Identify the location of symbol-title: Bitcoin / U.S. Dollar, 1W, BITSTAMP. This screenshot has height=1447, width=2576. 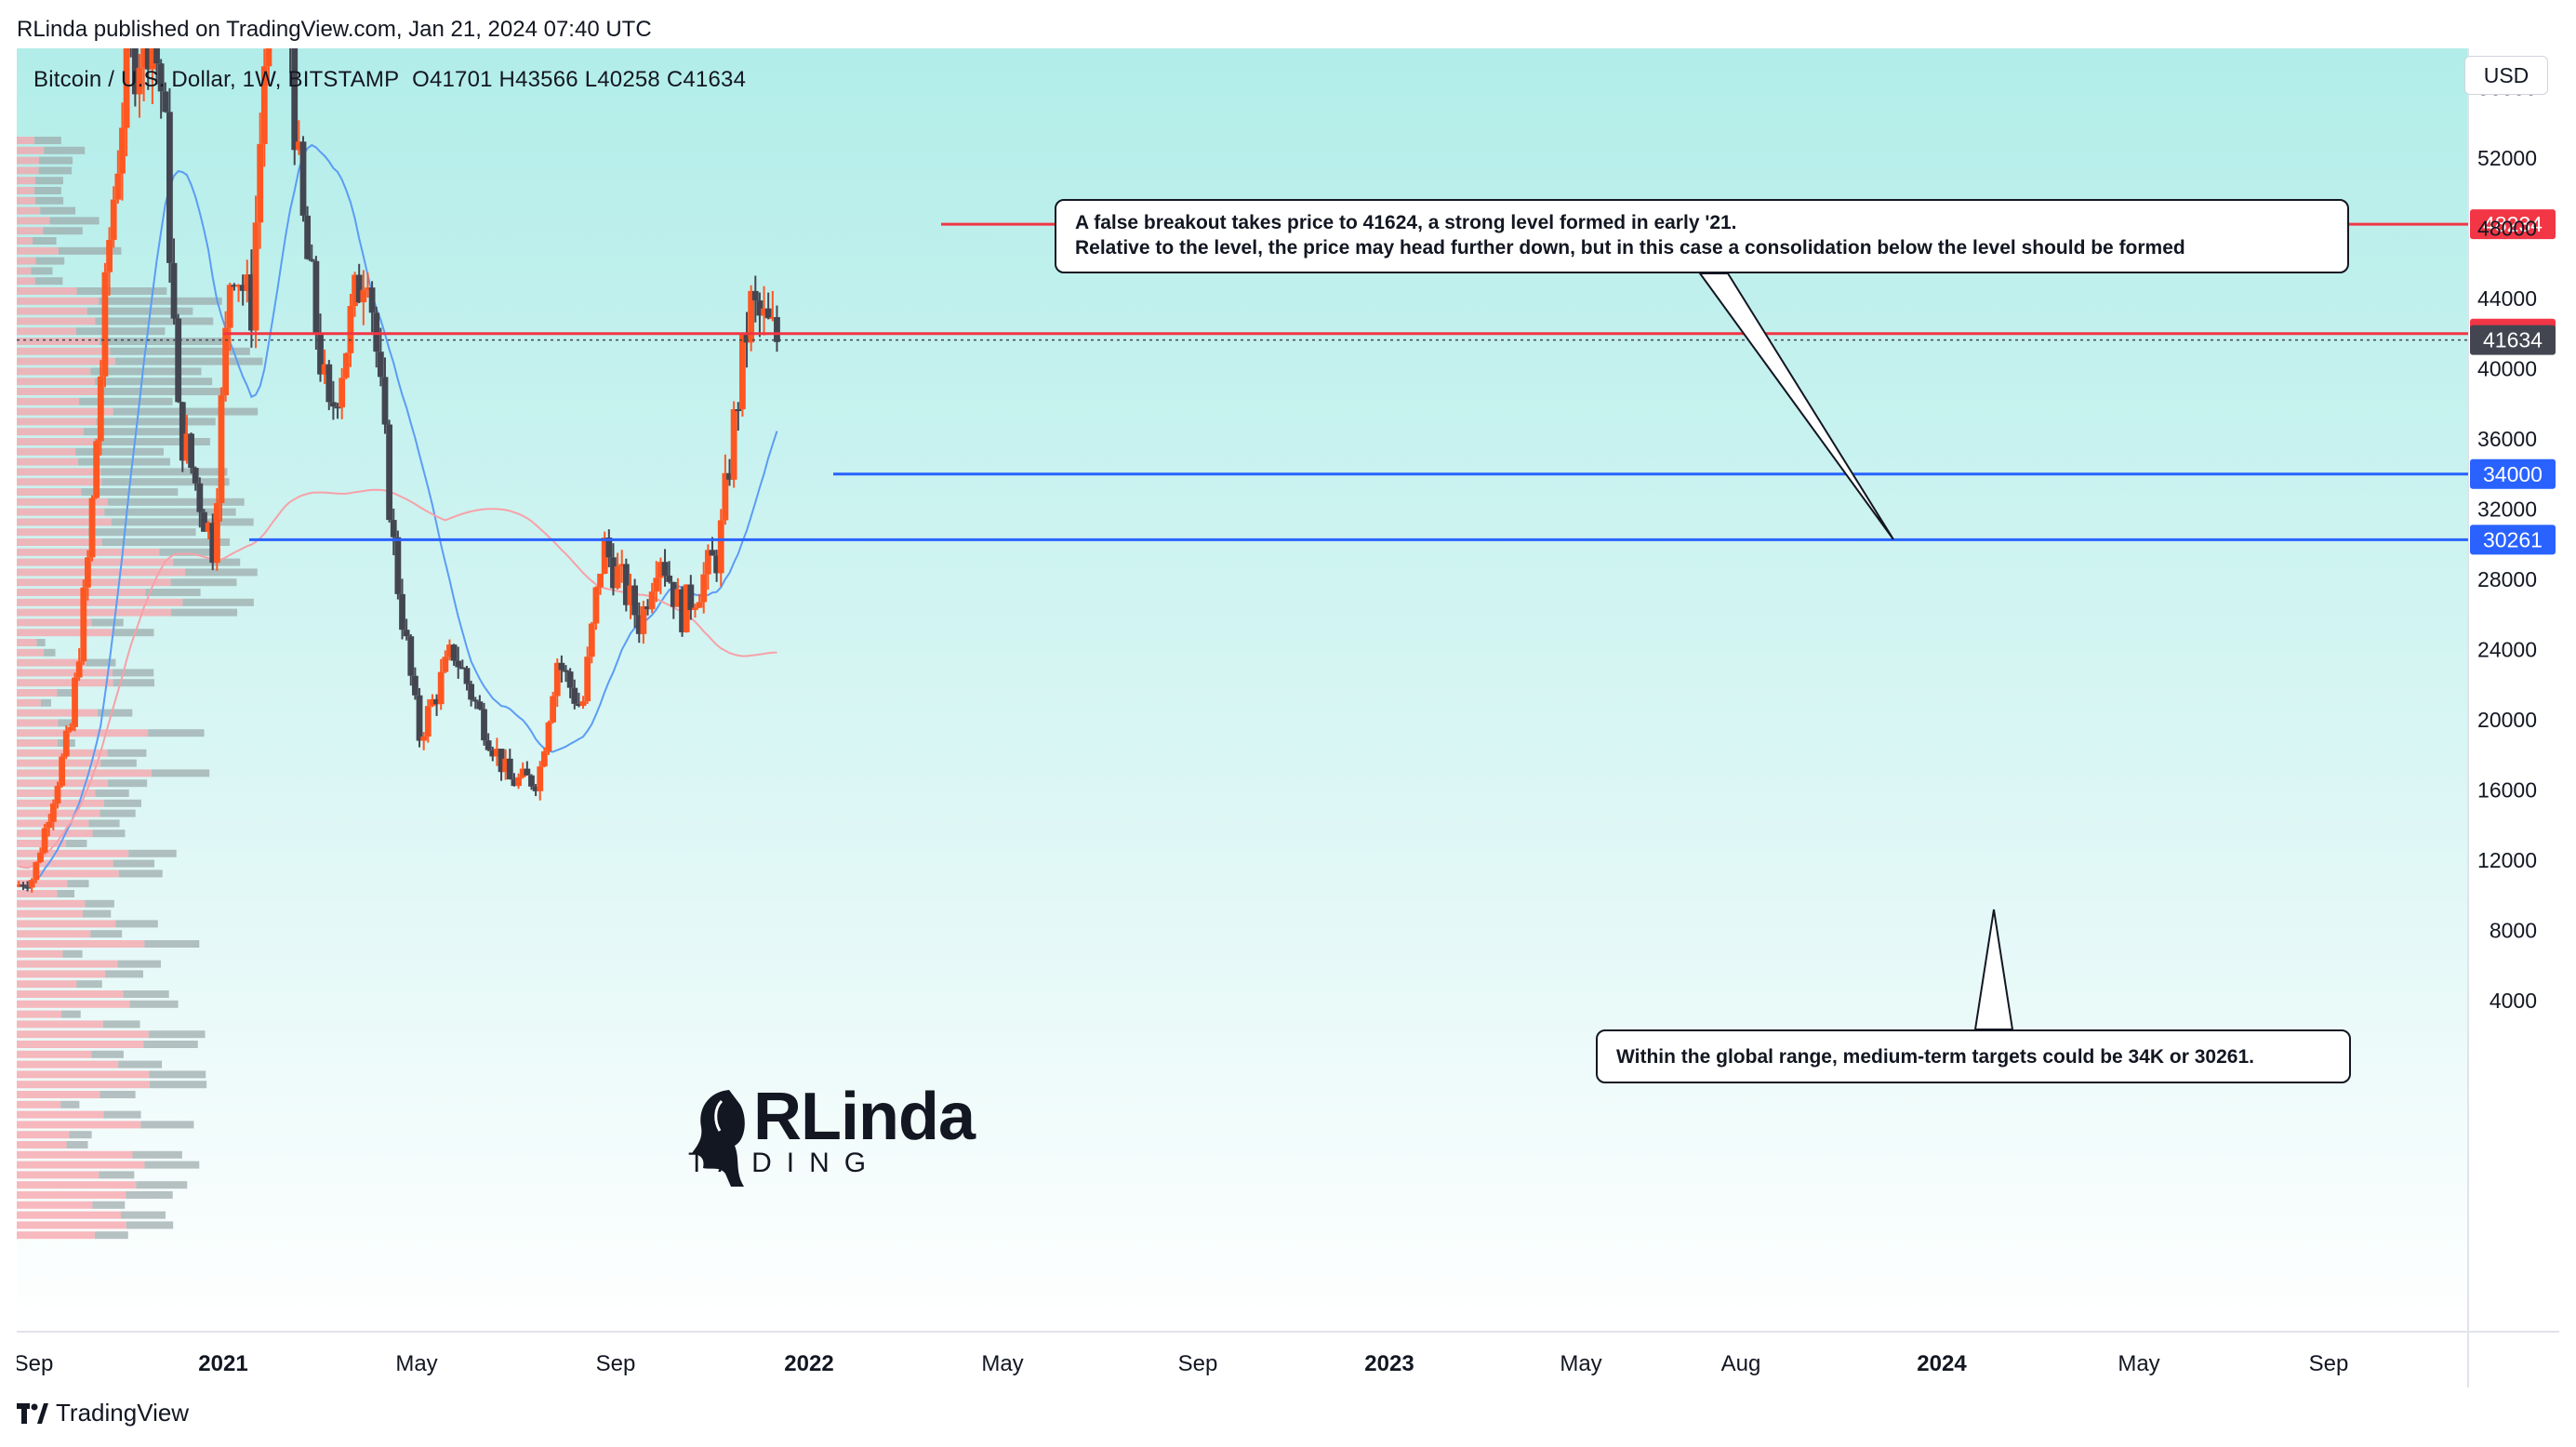
(216, 79).